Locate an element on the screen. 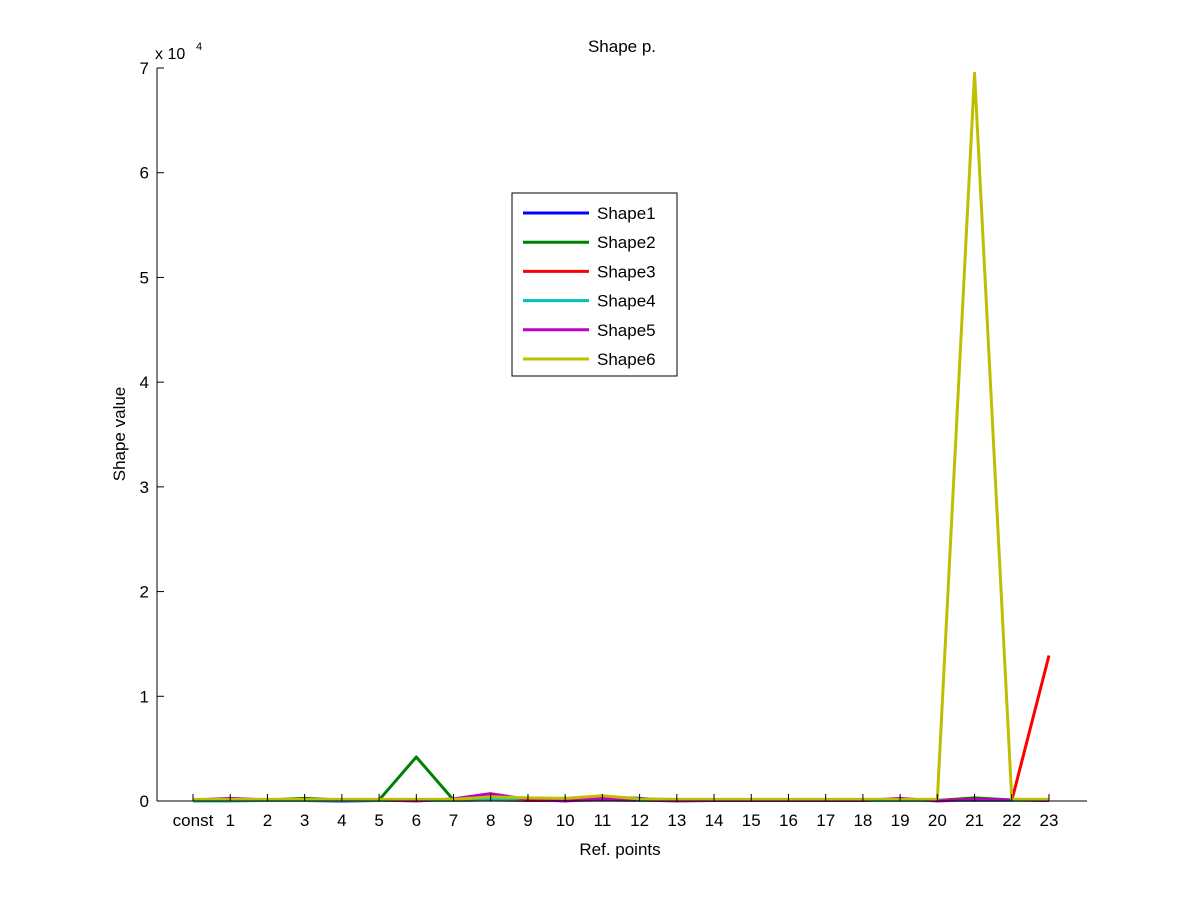 The width and height of the screenshot is (1201, 901). x-axis-label: Ref. points is located at coordinates (619, 849).